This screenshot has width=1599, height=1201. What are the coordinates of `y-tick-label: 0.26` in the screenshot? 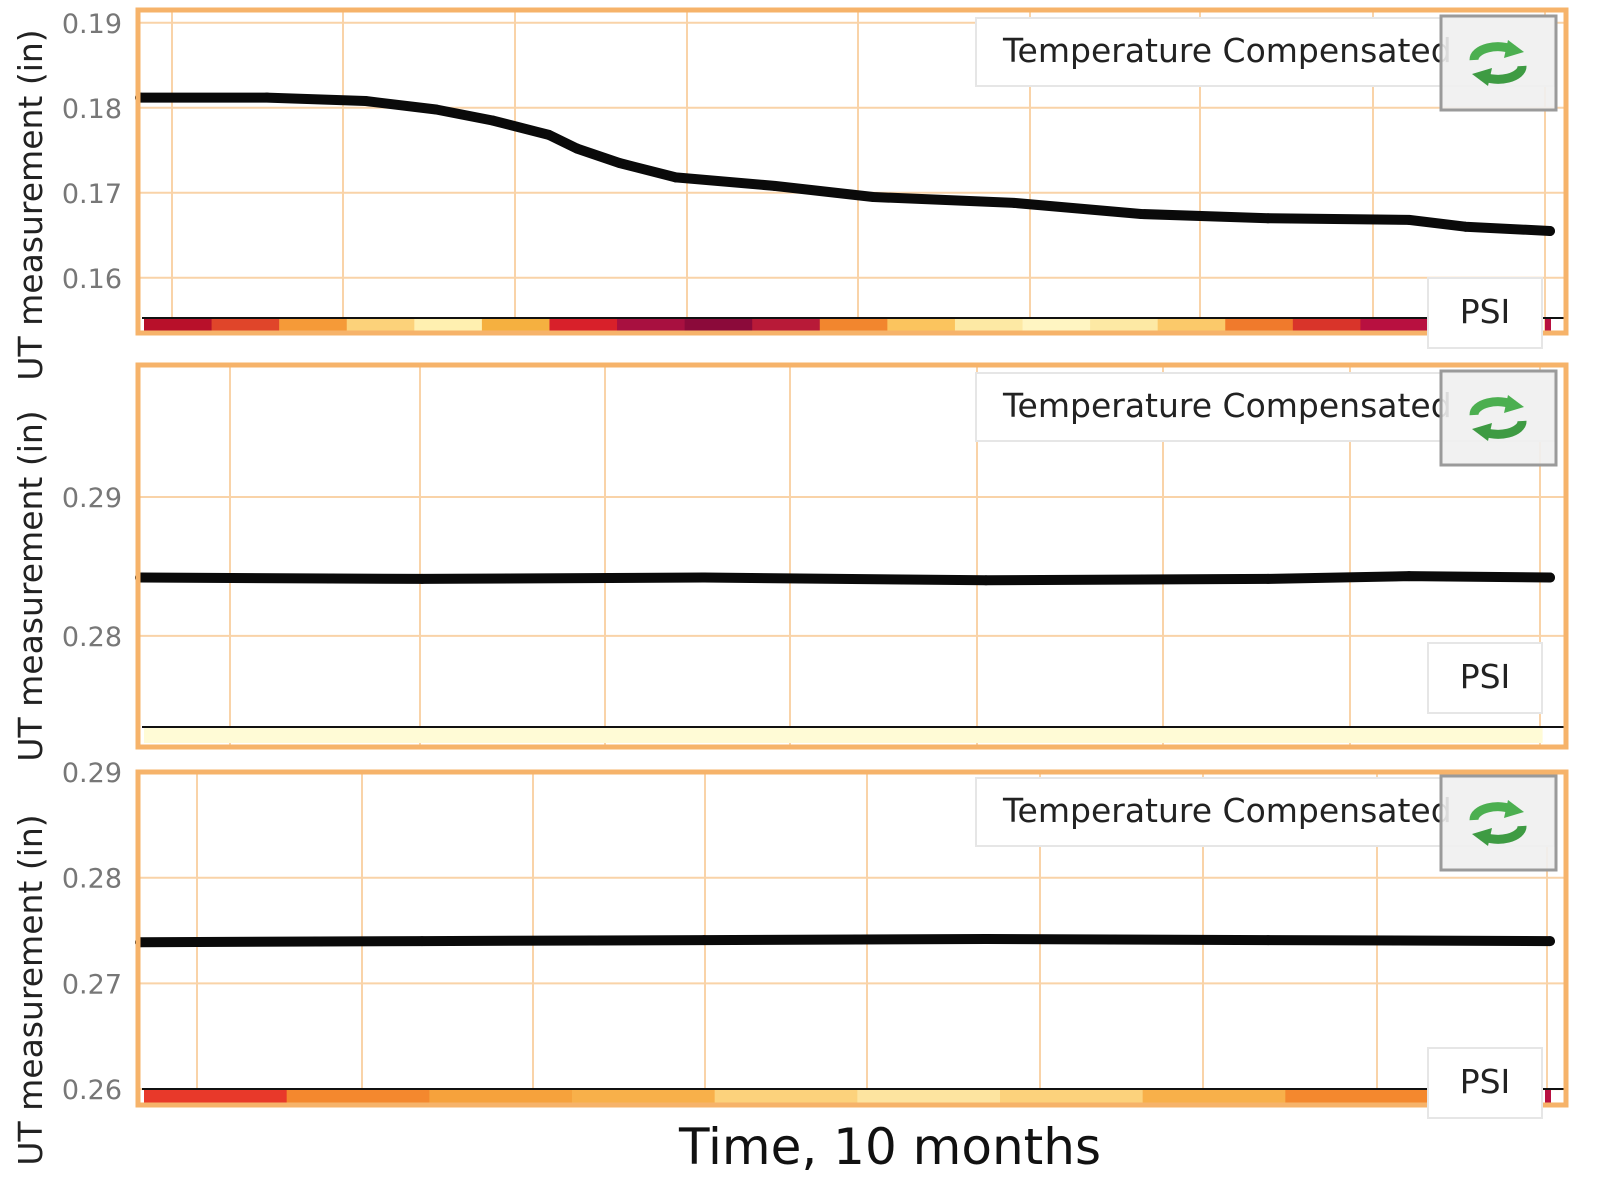 It's located at (92, 1090).